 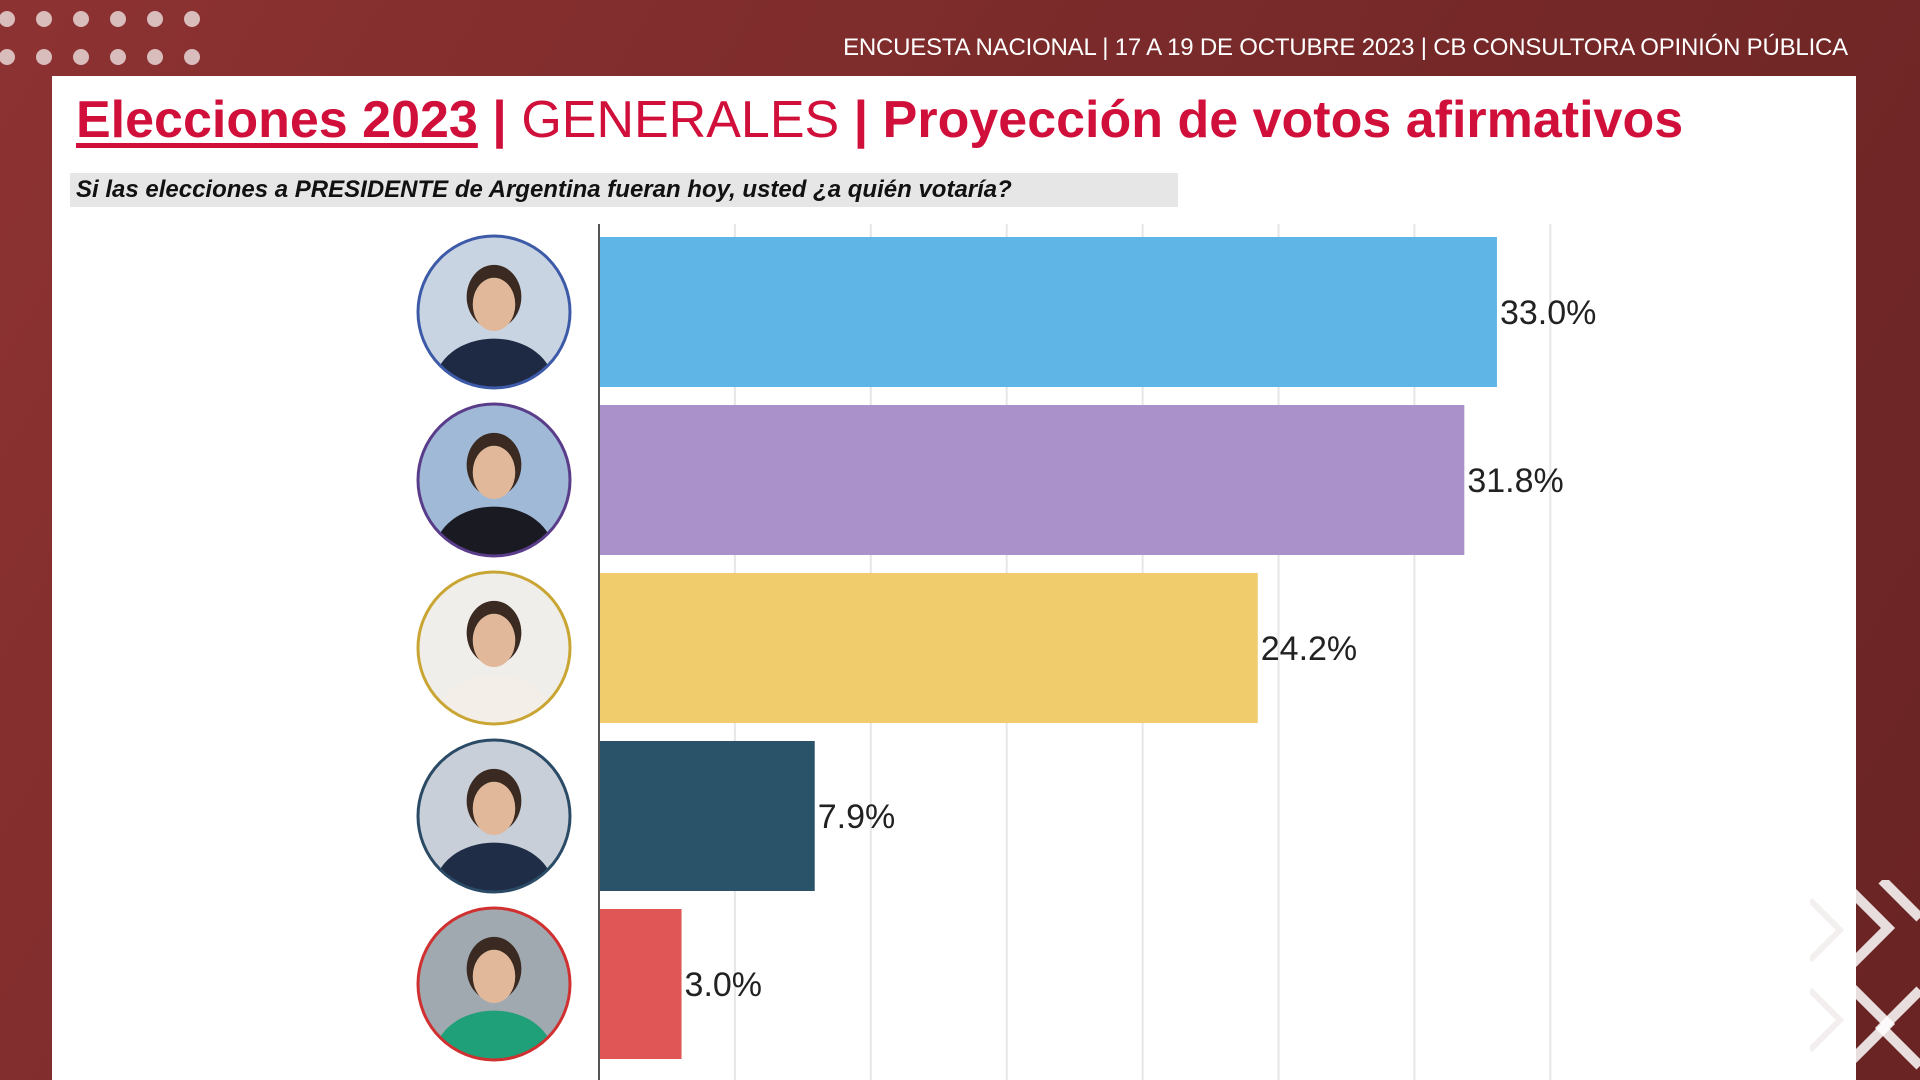 What do you see at coordinates (857, 817) in the screenshot?
I see `data-label: 7.9%` at bounding box center [857, 817].